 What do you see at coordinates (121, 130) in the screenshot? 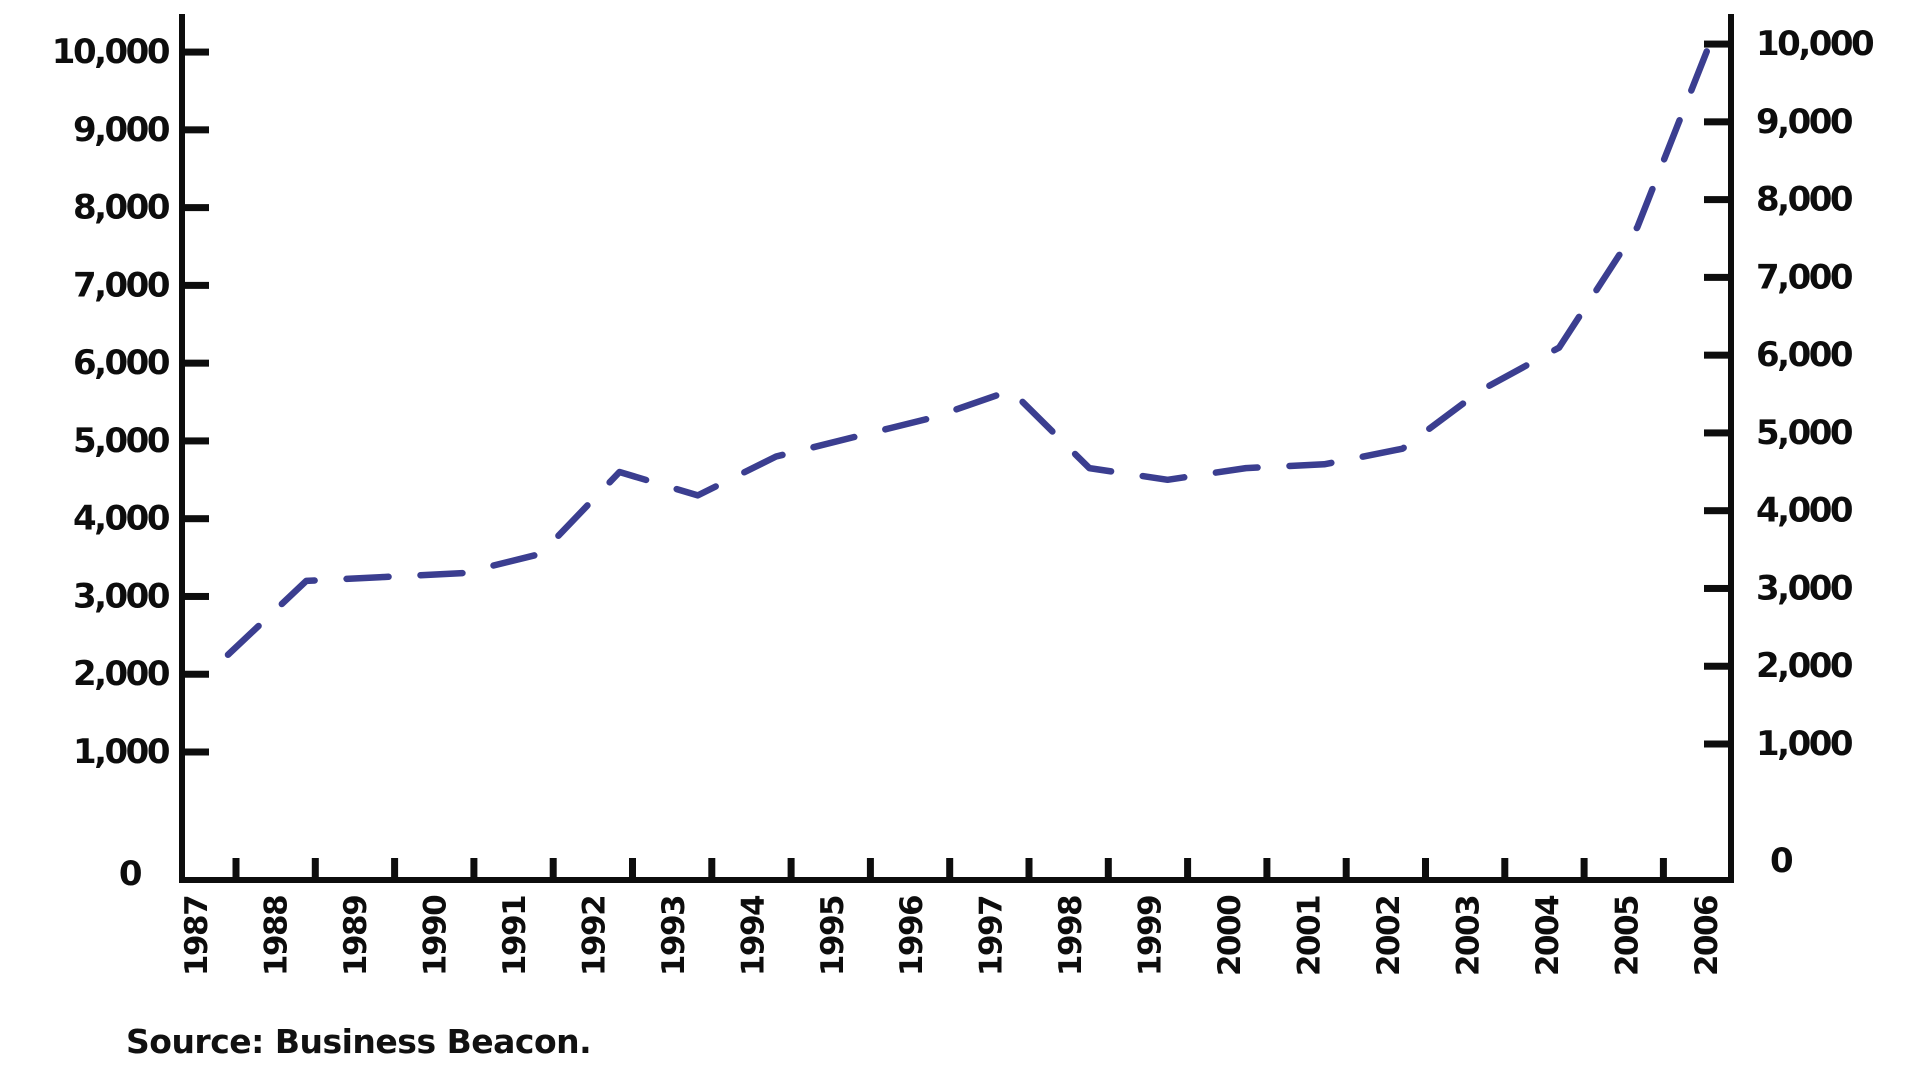
I see `y-axis-left-label: 9,000` at bounding box center [121, 130].